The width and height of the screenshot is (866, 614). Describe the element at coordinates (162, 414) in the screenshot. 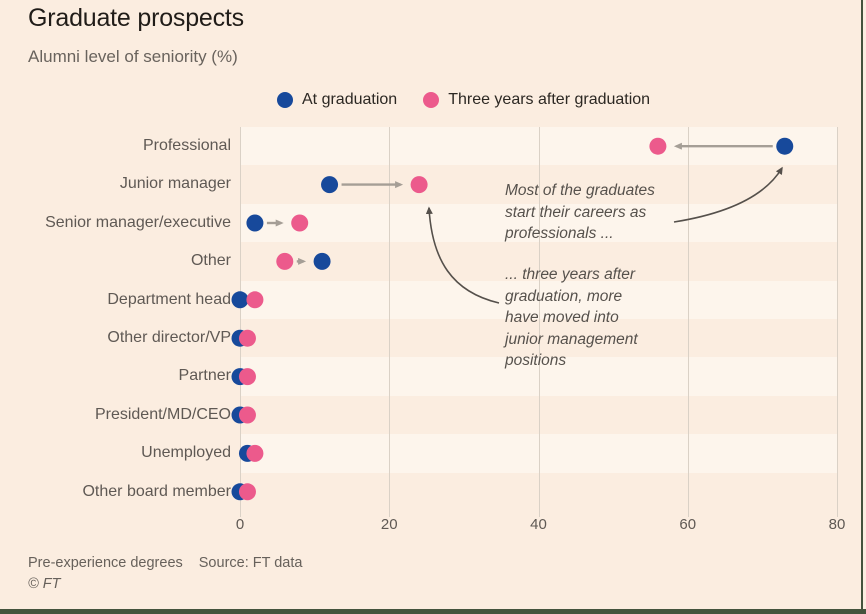

I see `category-label: President/MD/CEO` at that location.